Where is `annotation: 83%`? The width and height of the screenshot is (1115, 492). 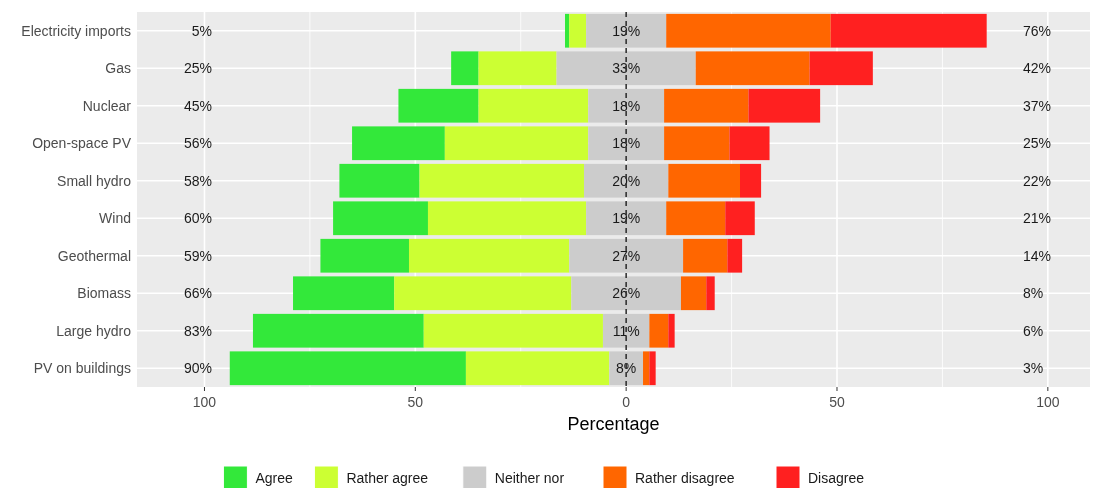 annotation: 83% is located at coordinates (197, 330).